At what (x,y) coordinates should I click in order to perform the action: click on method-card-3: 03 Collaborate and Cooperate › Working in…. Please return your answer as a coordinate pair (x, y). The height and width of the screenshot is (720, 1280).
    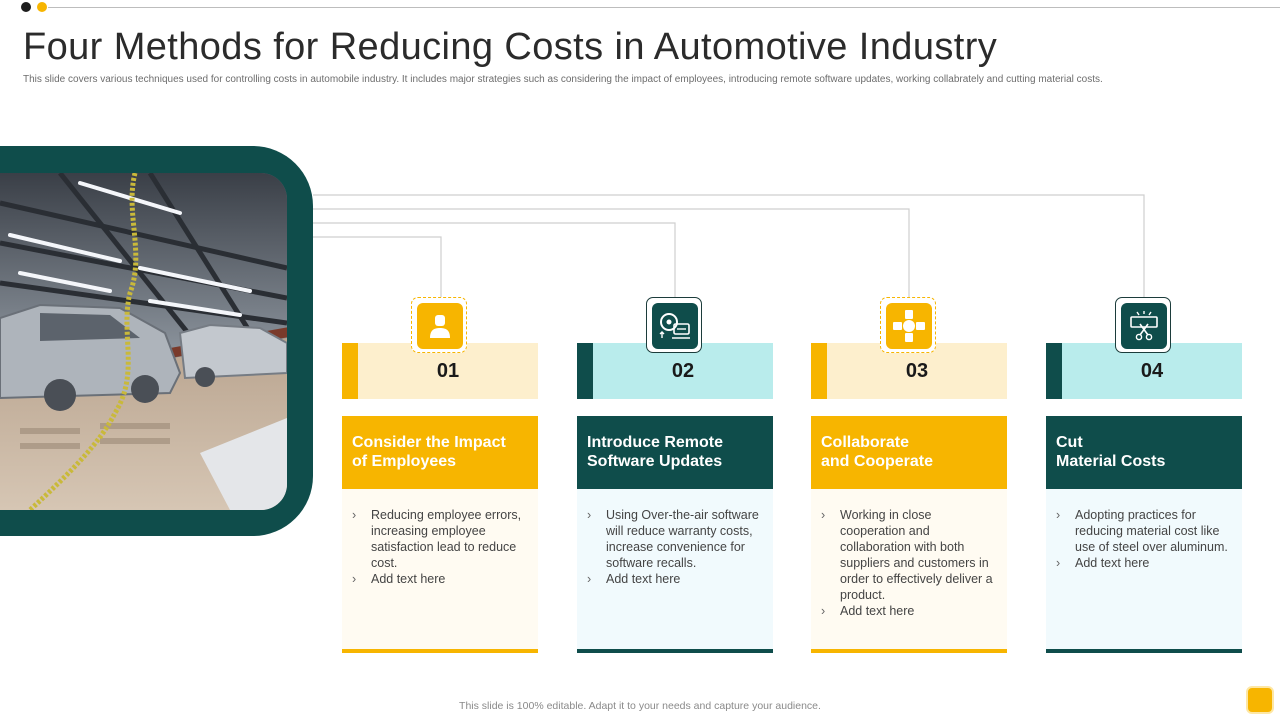
    Looking at the image, I should click on (909, 475).